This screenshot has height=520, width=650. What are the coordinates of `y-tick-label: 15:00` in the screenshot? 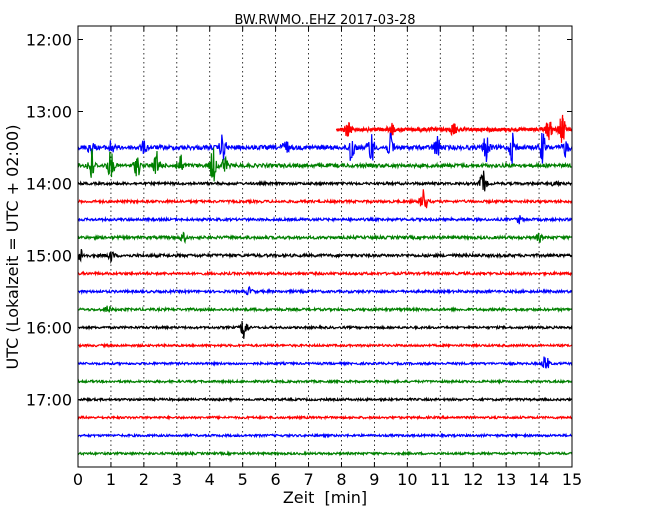 It's located at (49, 256).